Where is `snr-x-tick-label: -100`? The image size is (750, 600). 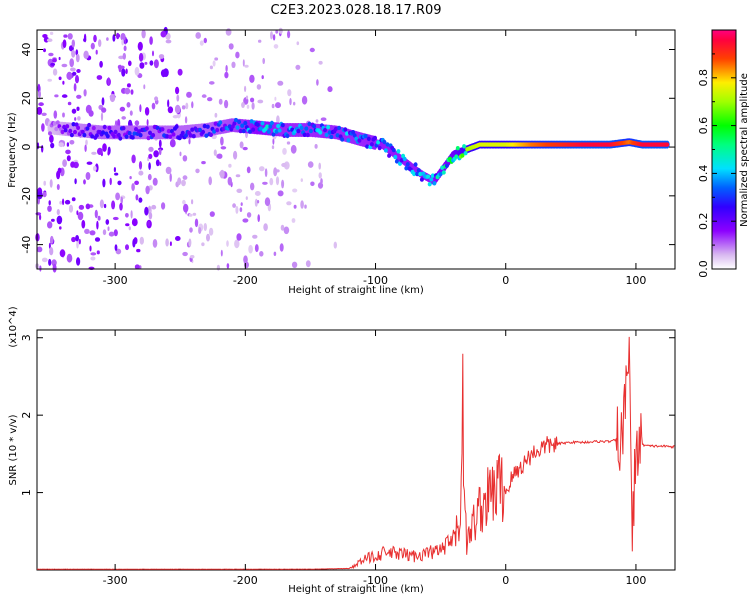
snr-x-tick-label: -100 is located at coordinates (375, 580).